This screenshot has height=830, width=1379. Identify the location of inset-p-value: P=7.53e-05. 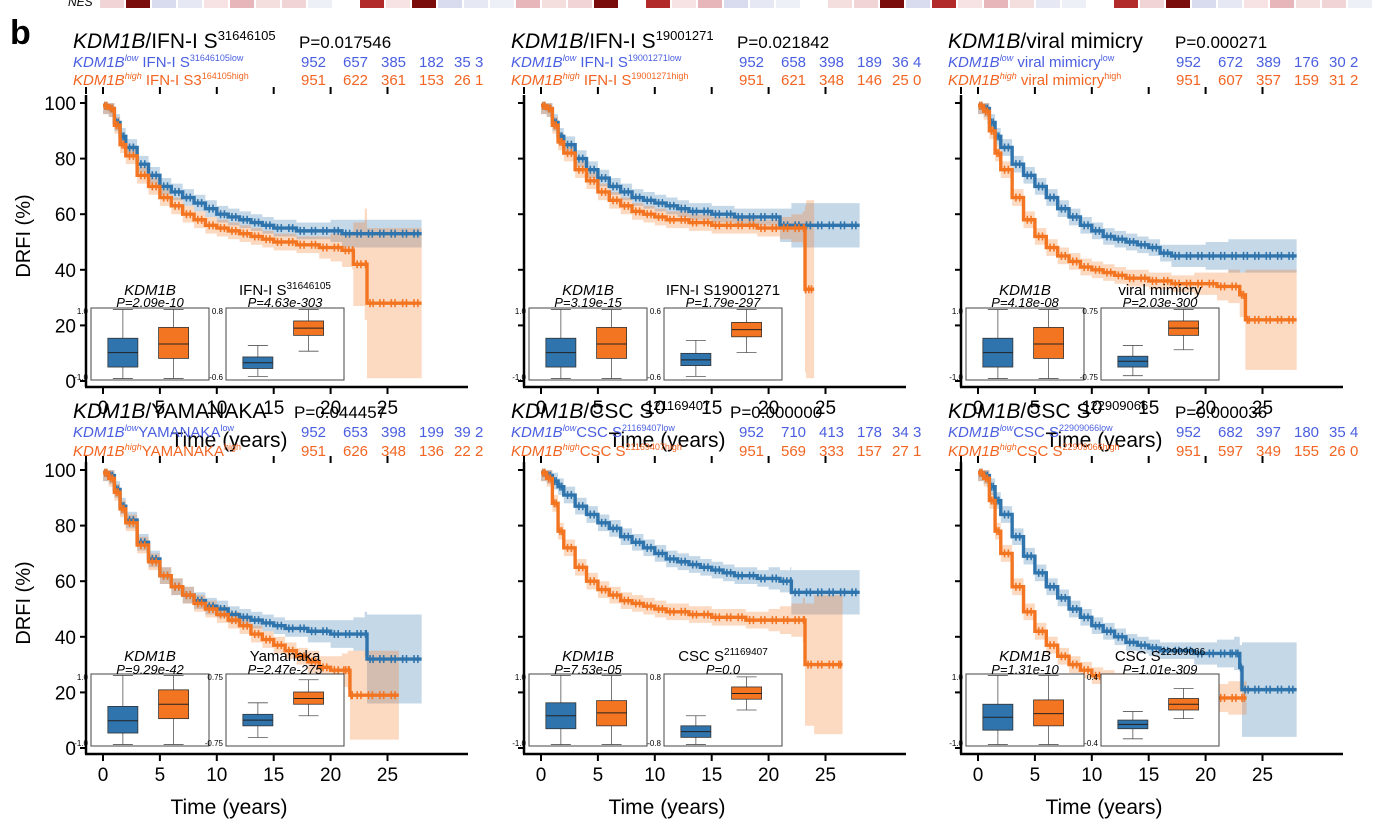
(588, 669).